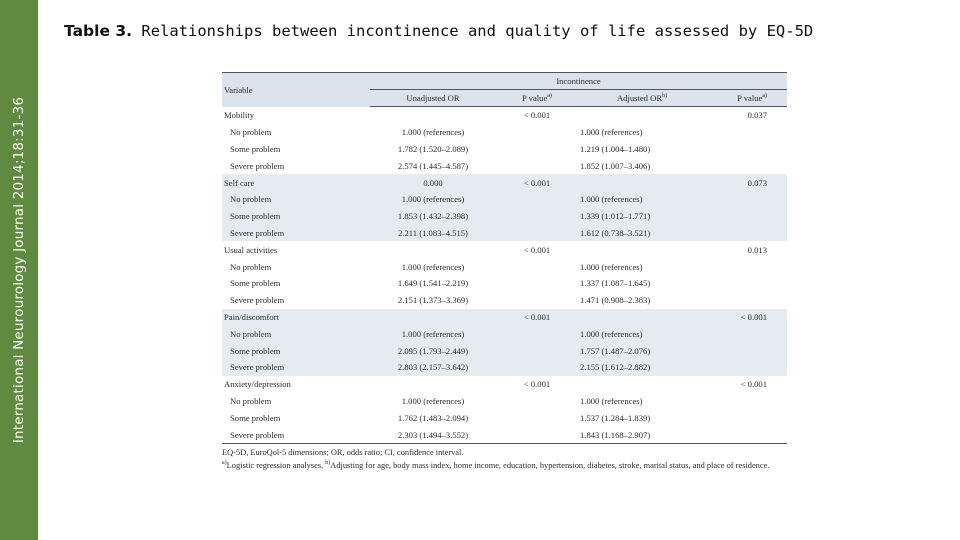  I want to click on row-variable: Self care, so click(296, 182).